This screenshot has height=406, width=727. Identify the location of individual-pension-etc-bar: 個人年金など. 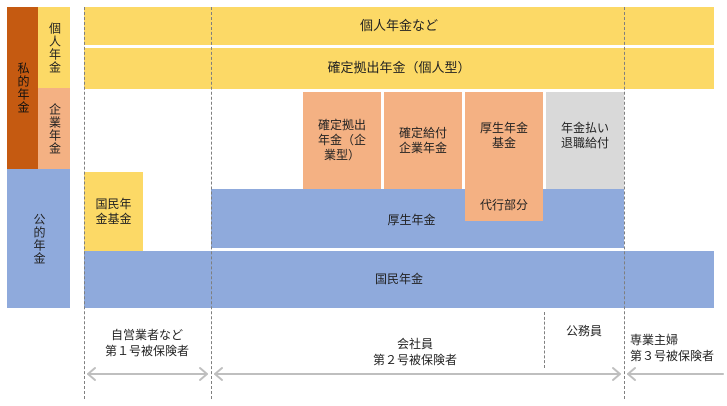
(399, 26).